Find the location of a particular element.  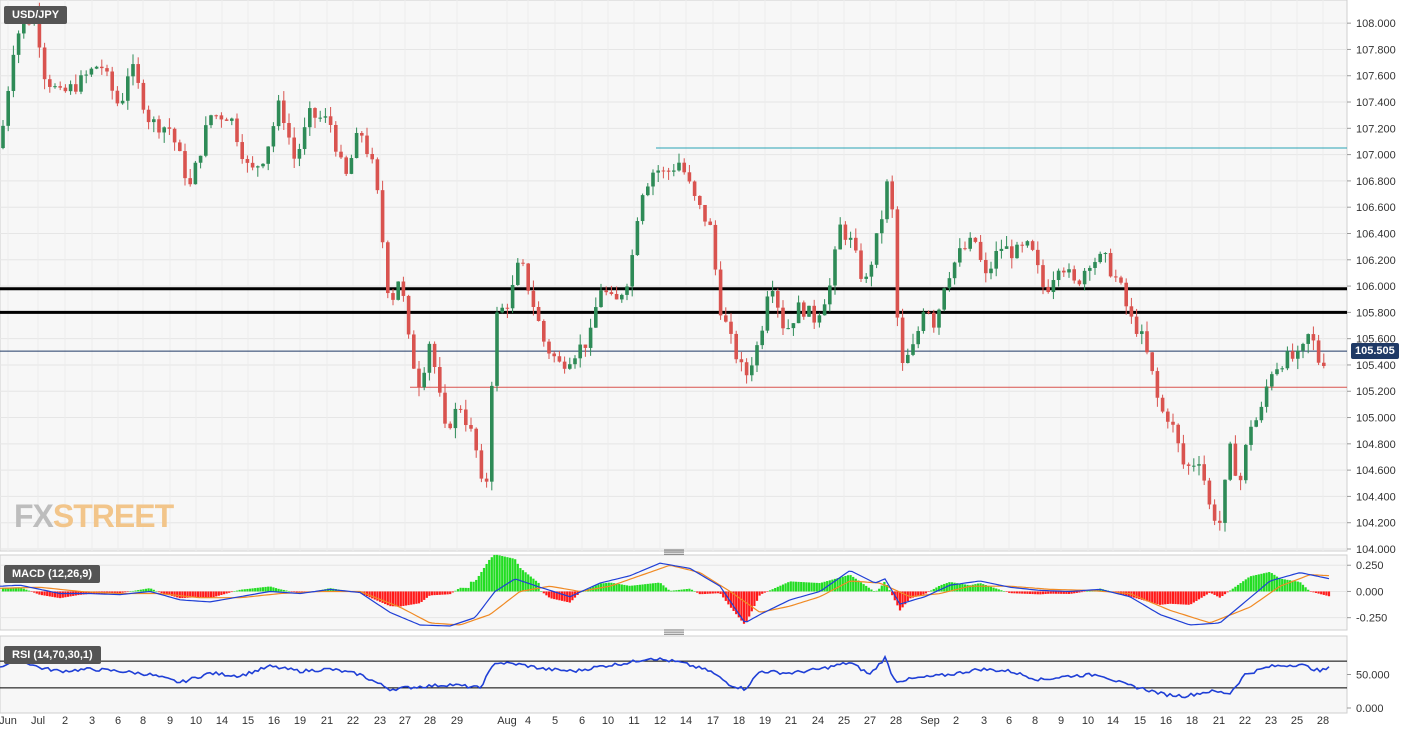

y-axis-rsi: 50.000 0.000 is located at coordinates (1368, 692).